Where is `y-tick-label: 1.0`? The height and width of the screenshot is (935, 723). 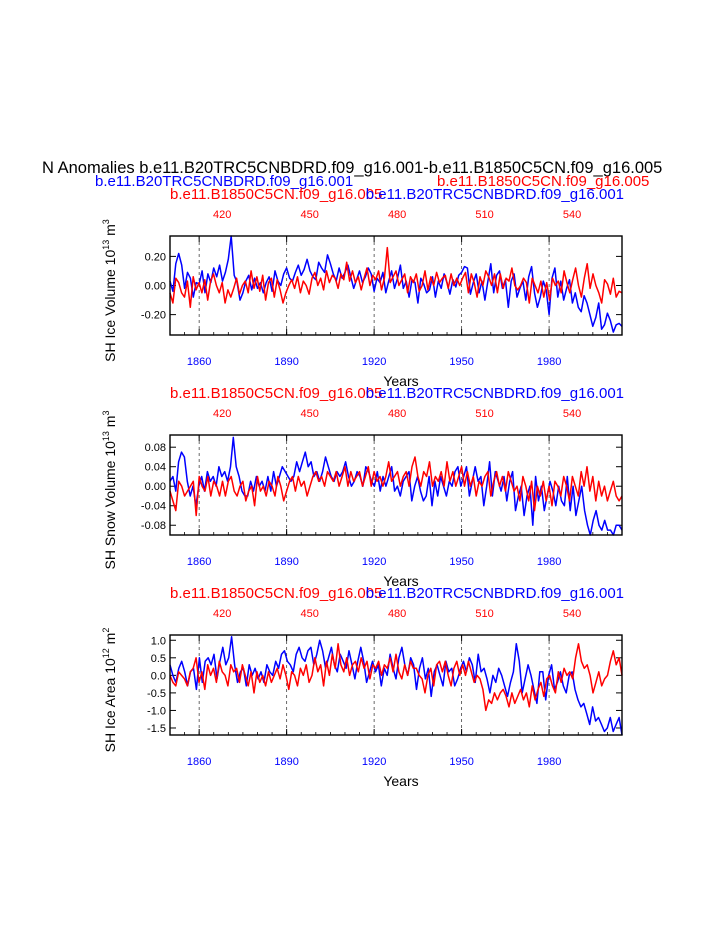
y-tick-label: 1.0 is located at coordinates (158, 641).